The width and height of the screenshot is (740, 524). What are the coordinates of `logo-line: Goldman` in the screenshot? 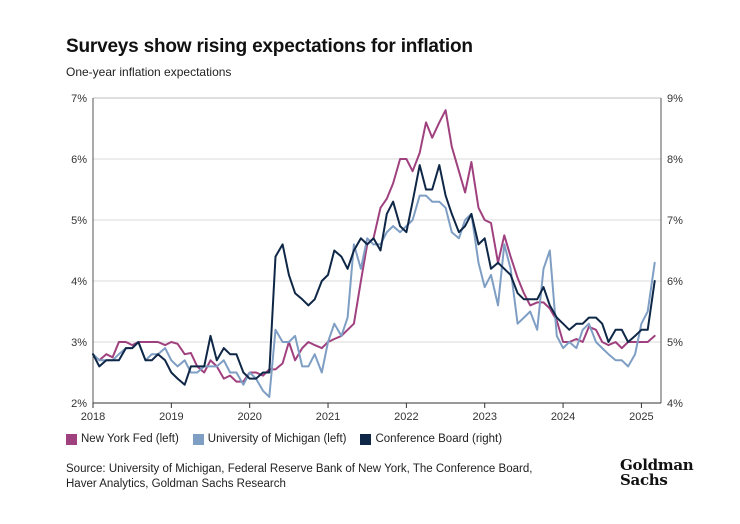 It's located at (657, 465).